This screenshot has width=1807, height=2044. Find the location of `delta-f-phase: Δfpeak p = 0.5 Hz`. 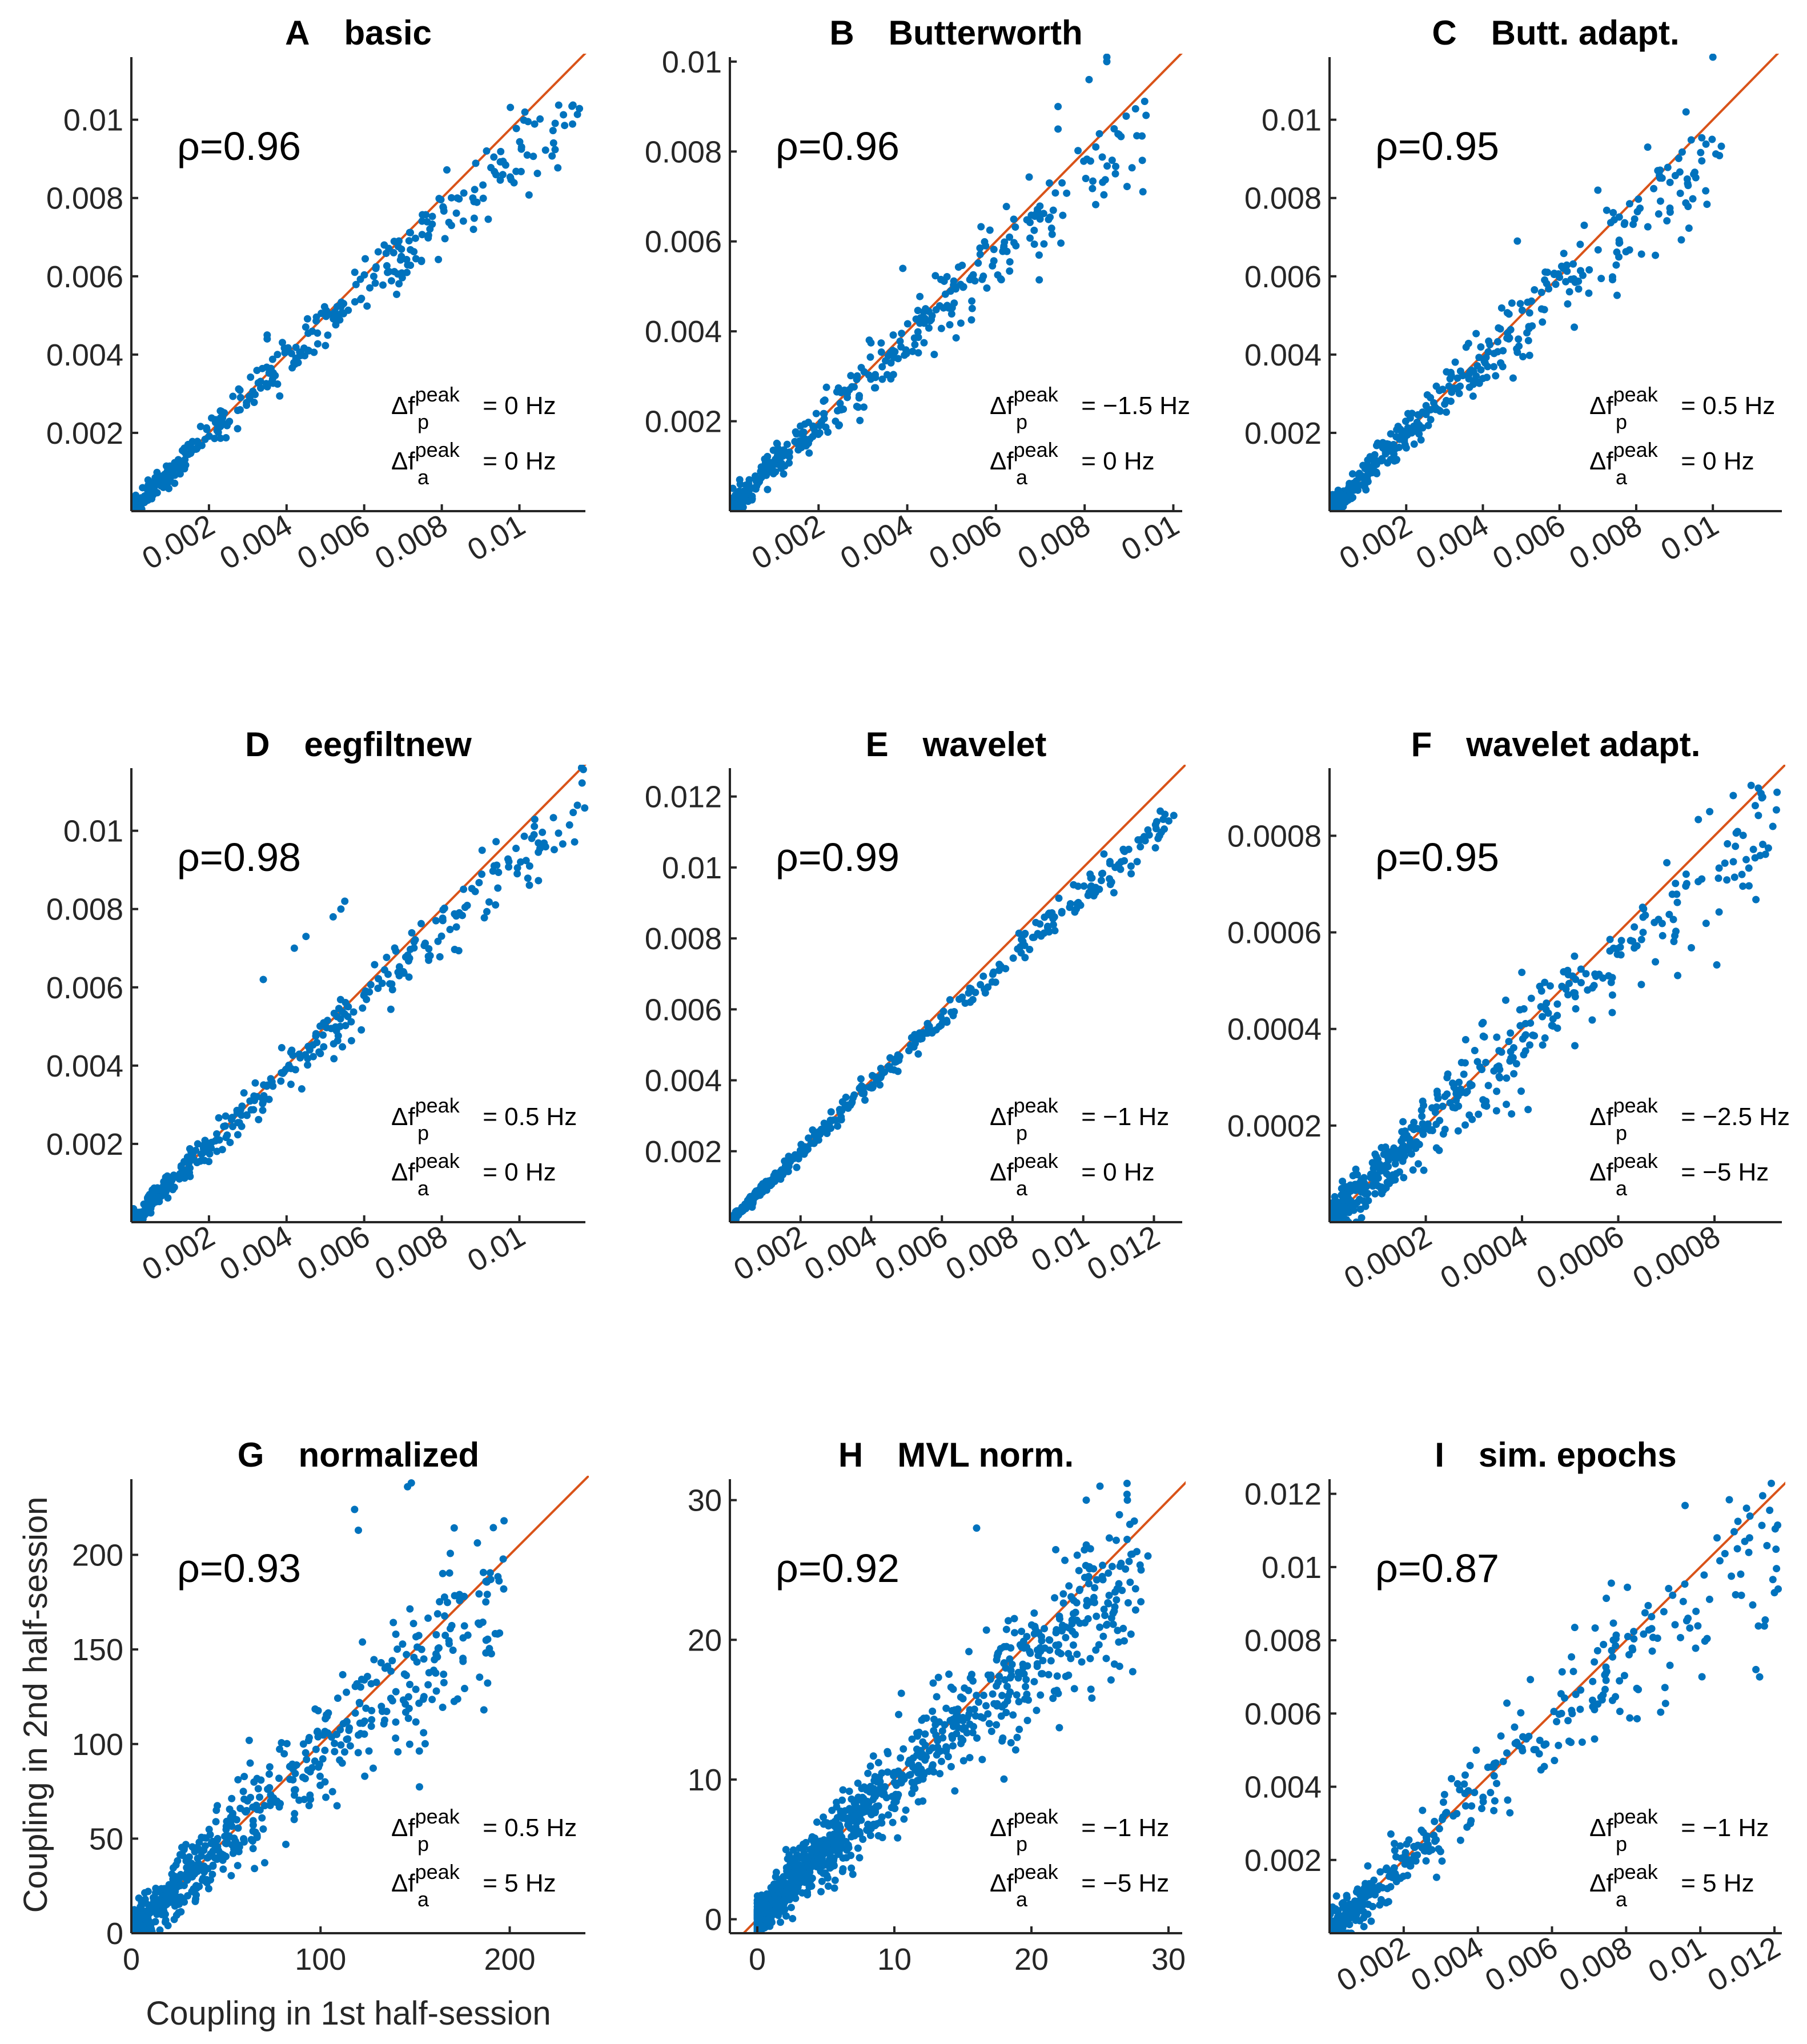

delta-f-phase: Δfpeak p = 0.5 Hz is located at coordinates (484, 1830).